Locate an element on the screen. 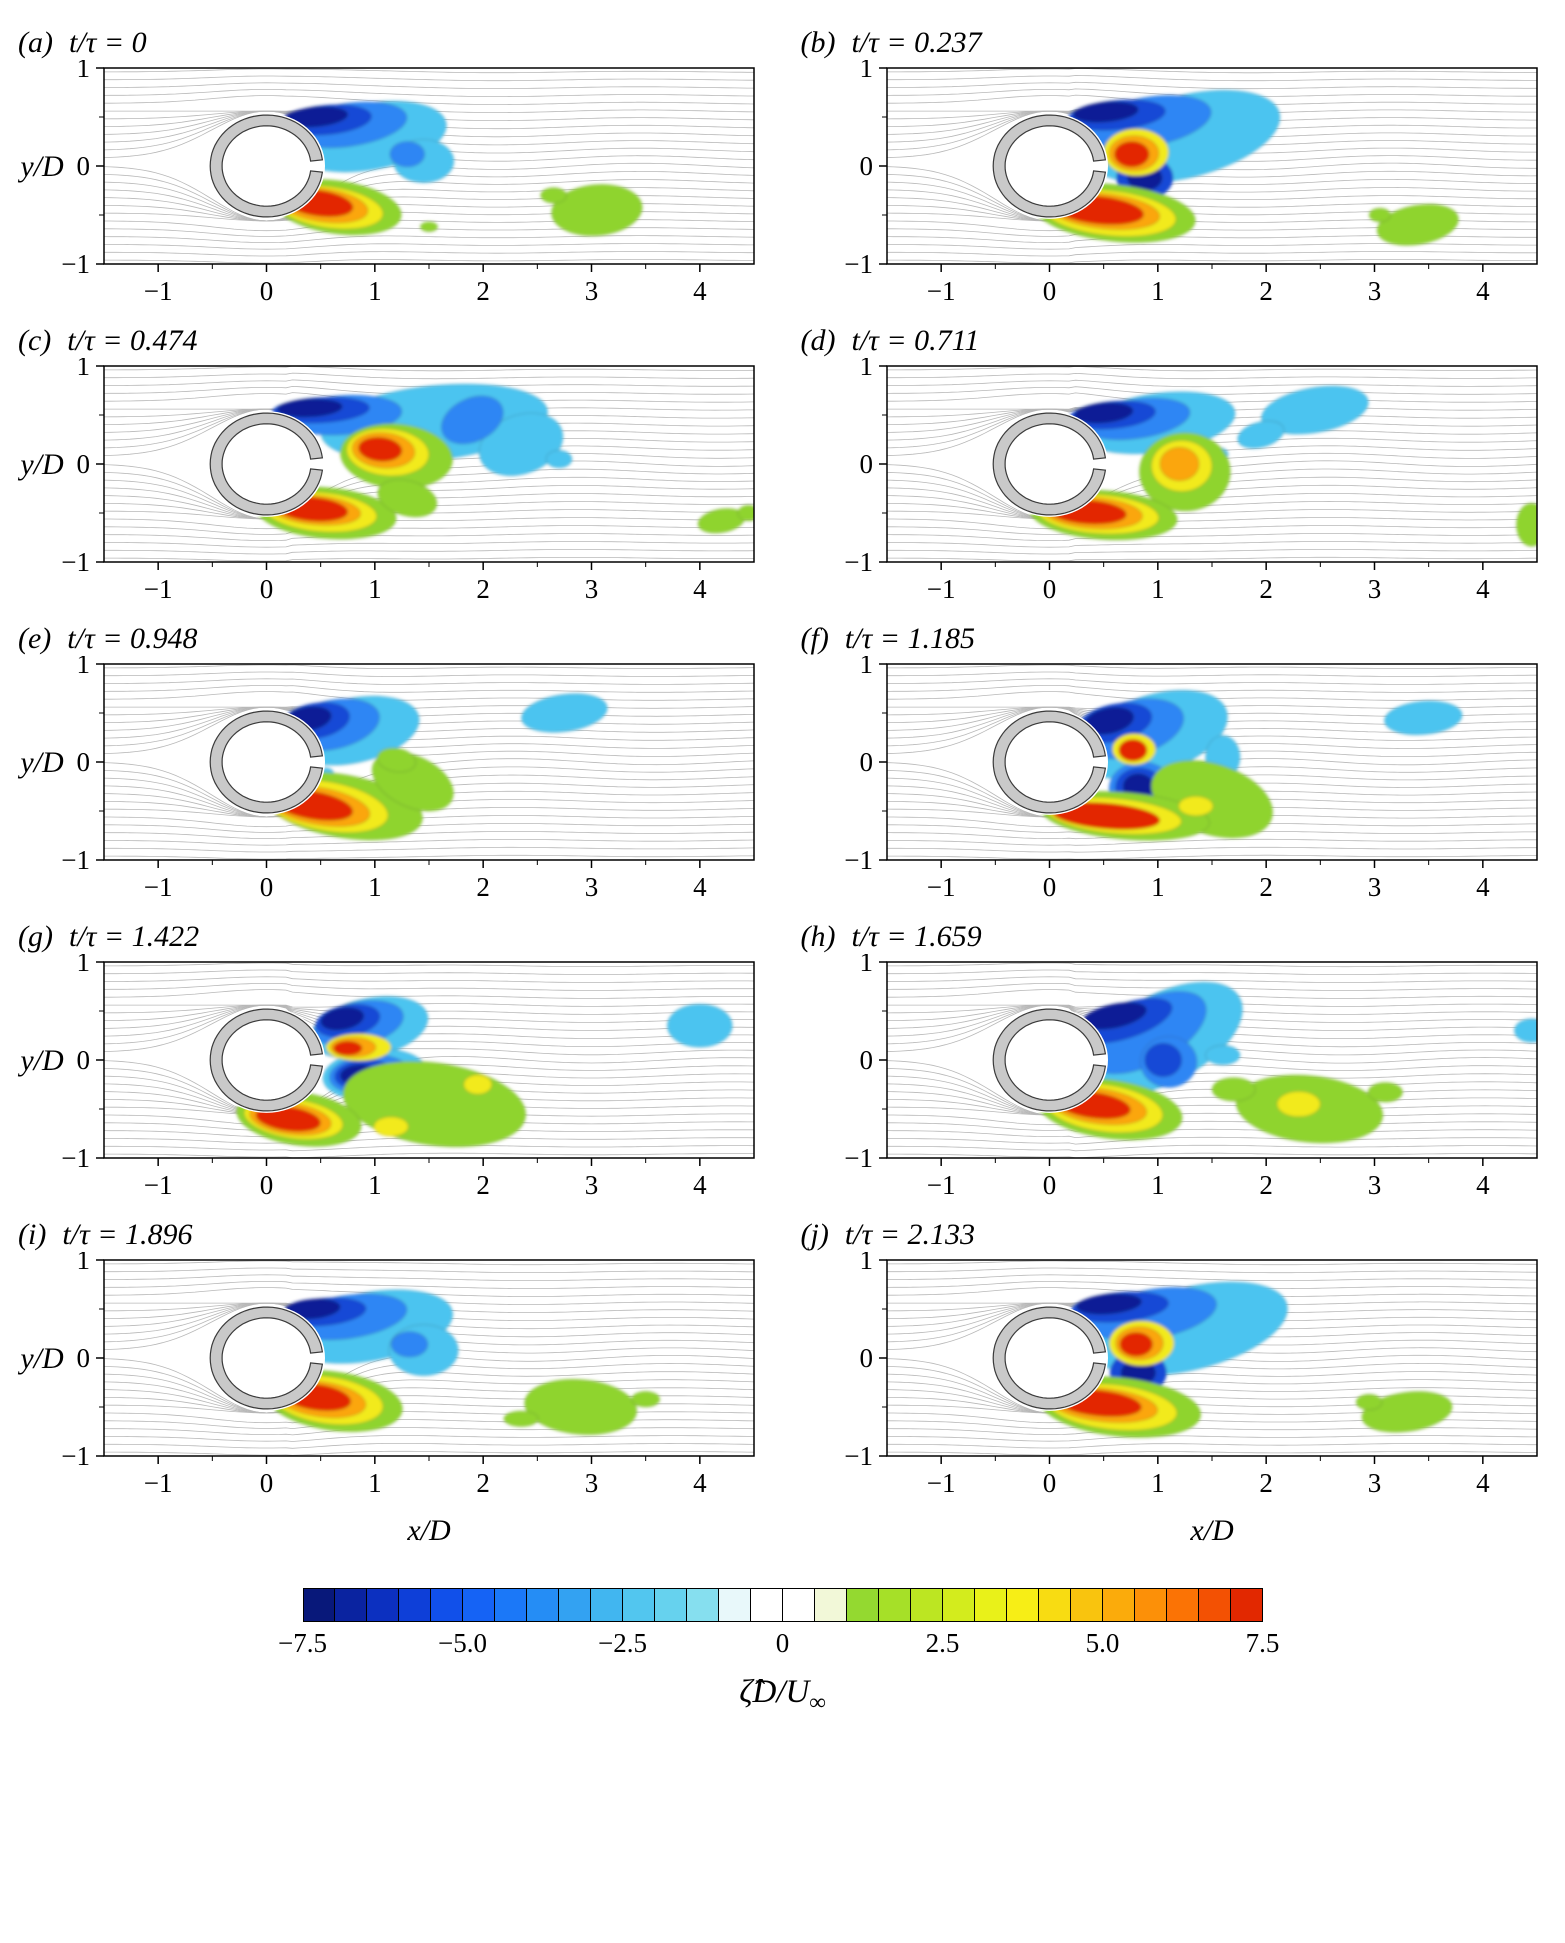  panel-j: (j) t/τ = 2.133 −1 0 1 2 3 4 1 0 −1 x/D is located at coordinates (1174, 1371).